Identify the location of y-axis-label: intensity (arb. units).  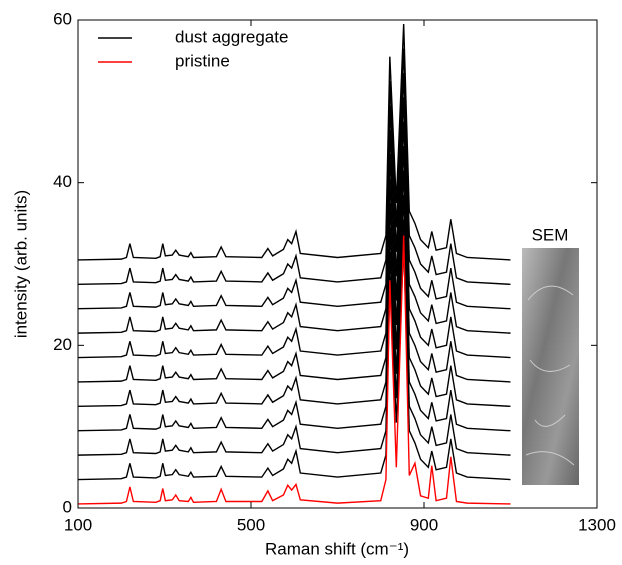
(20, 264).